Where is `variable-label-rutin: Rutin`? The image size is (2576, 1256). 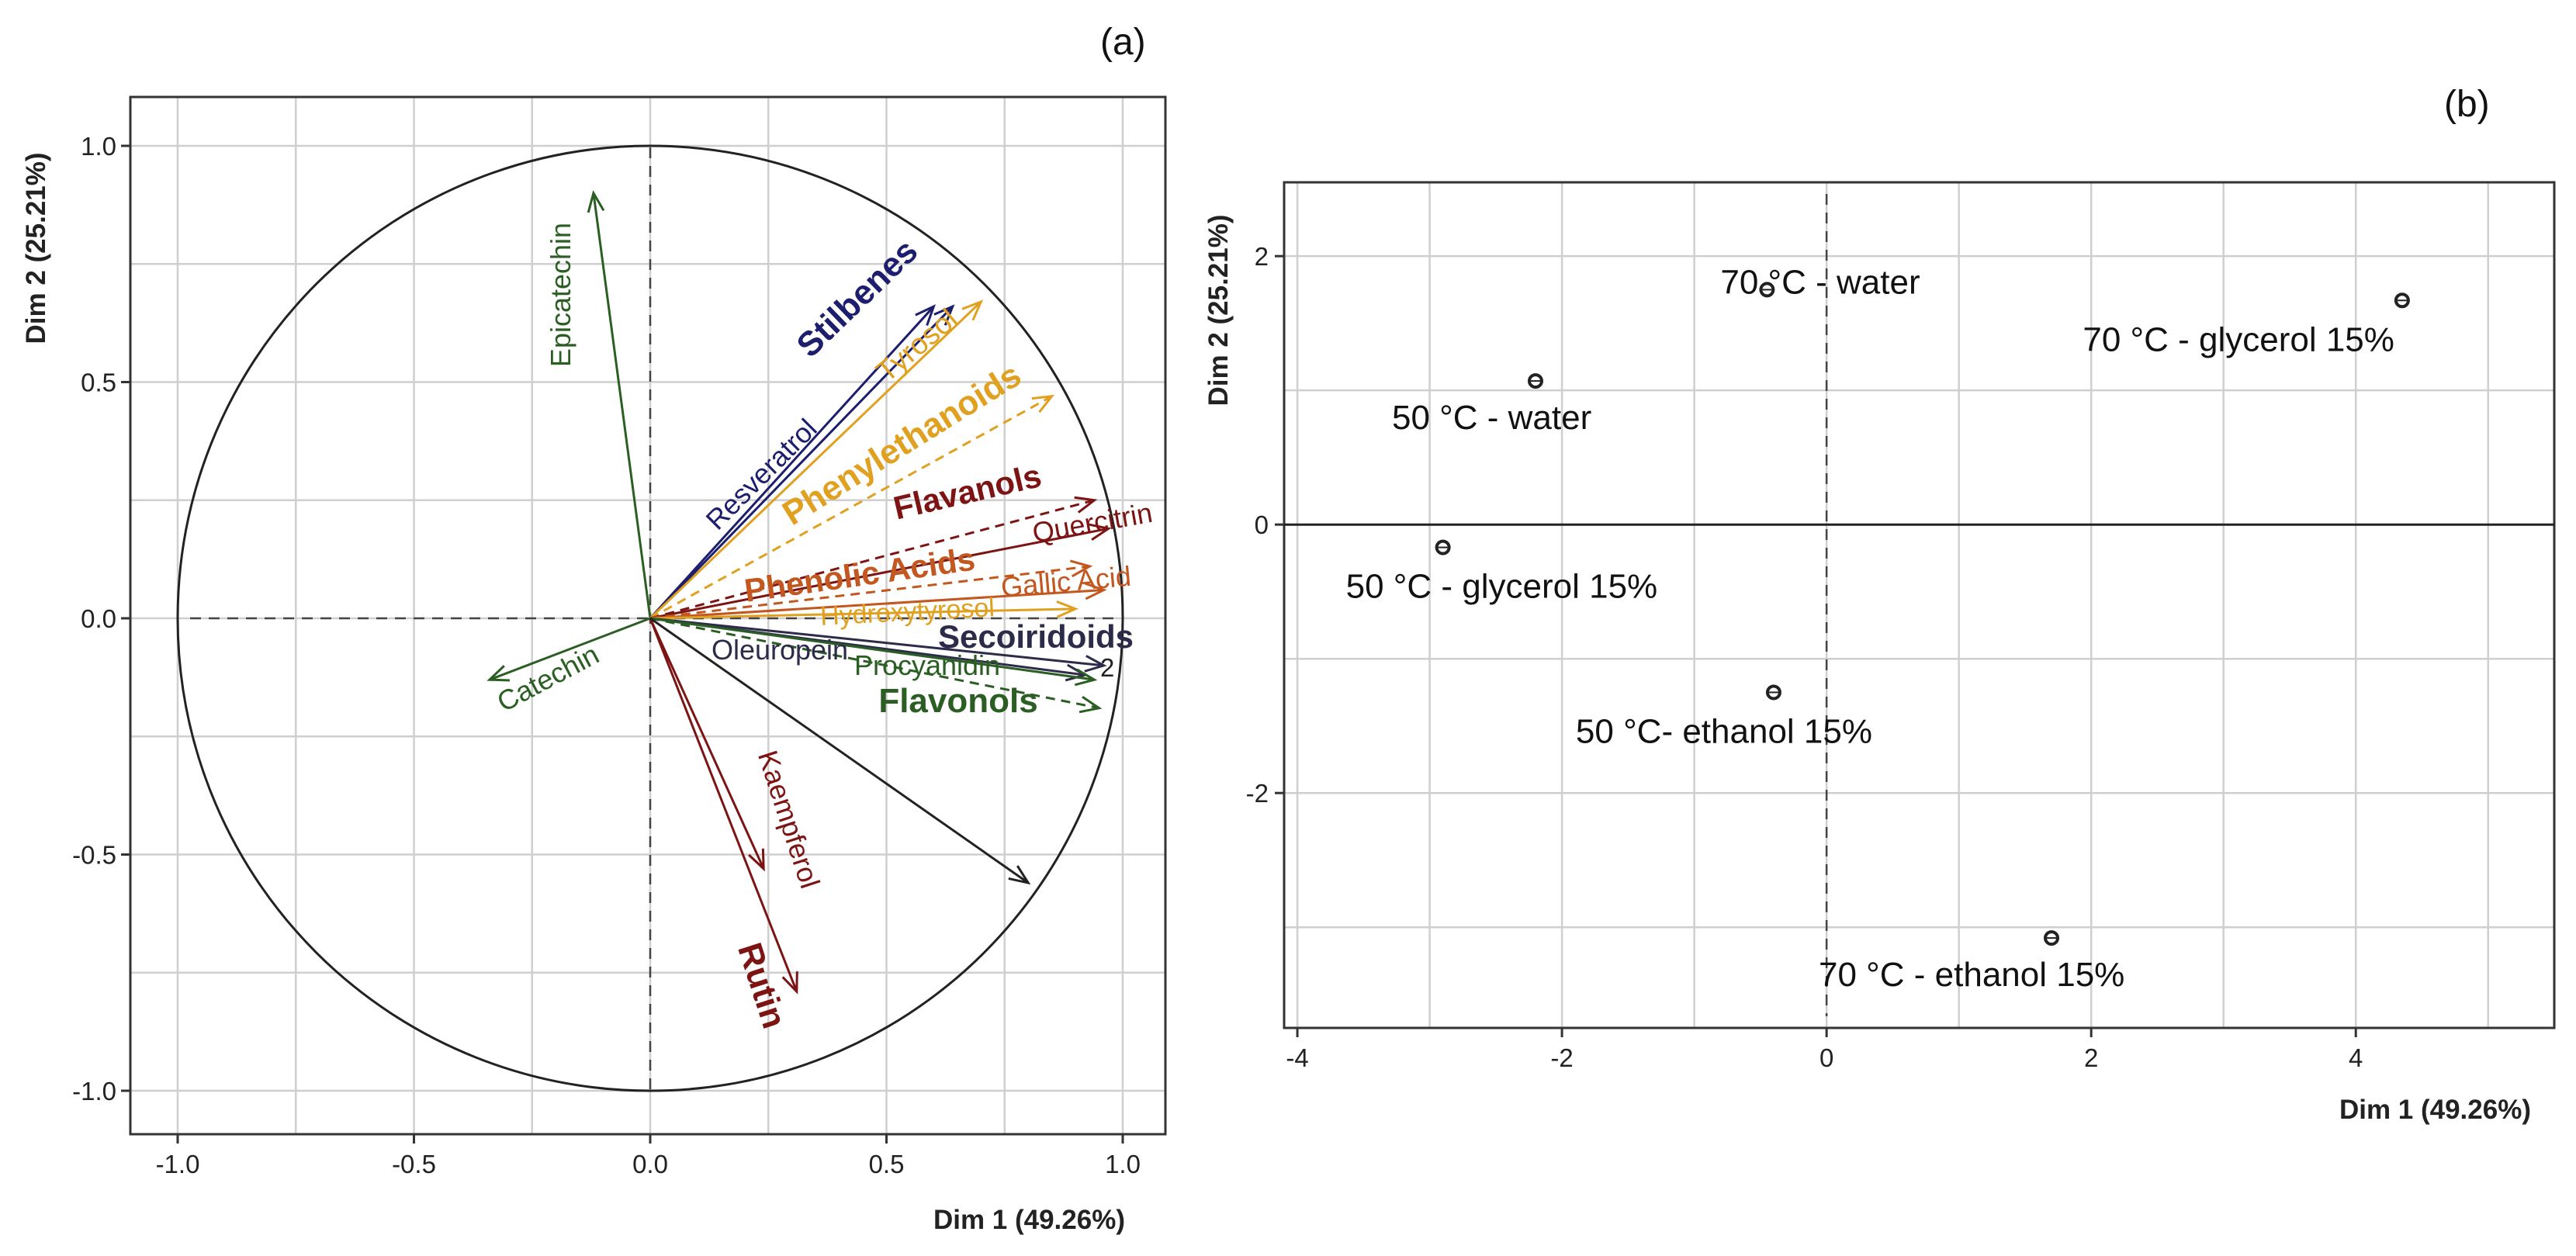
variable-label-rutin: Rutin is located at coordinates (761, 985).